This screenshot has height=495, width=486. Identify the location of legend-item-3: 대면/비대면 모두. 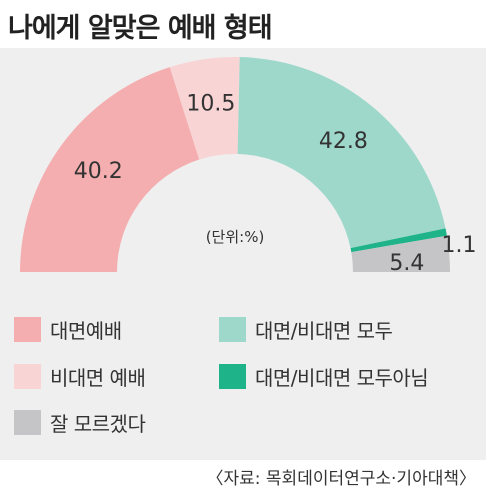
(306, 329).